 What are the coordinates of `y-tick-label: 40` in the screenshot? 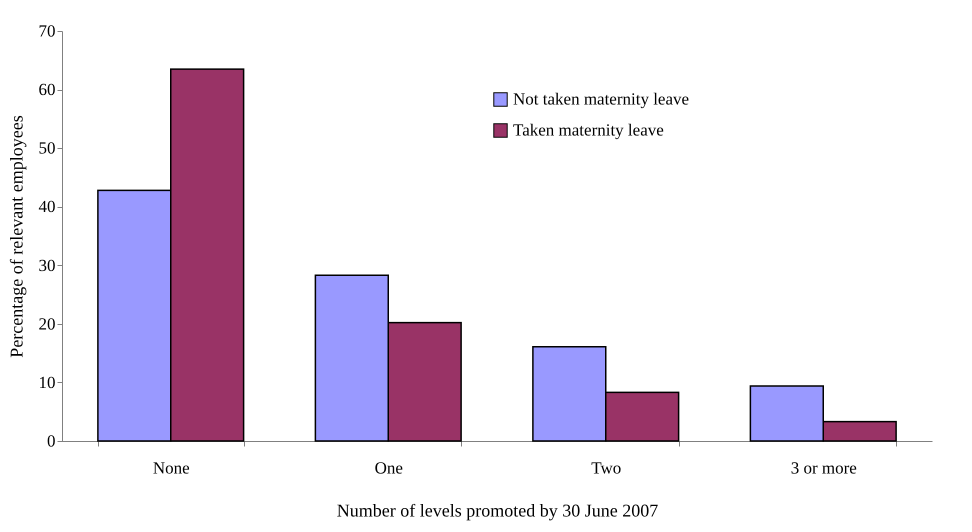 It's located at (47, 206).